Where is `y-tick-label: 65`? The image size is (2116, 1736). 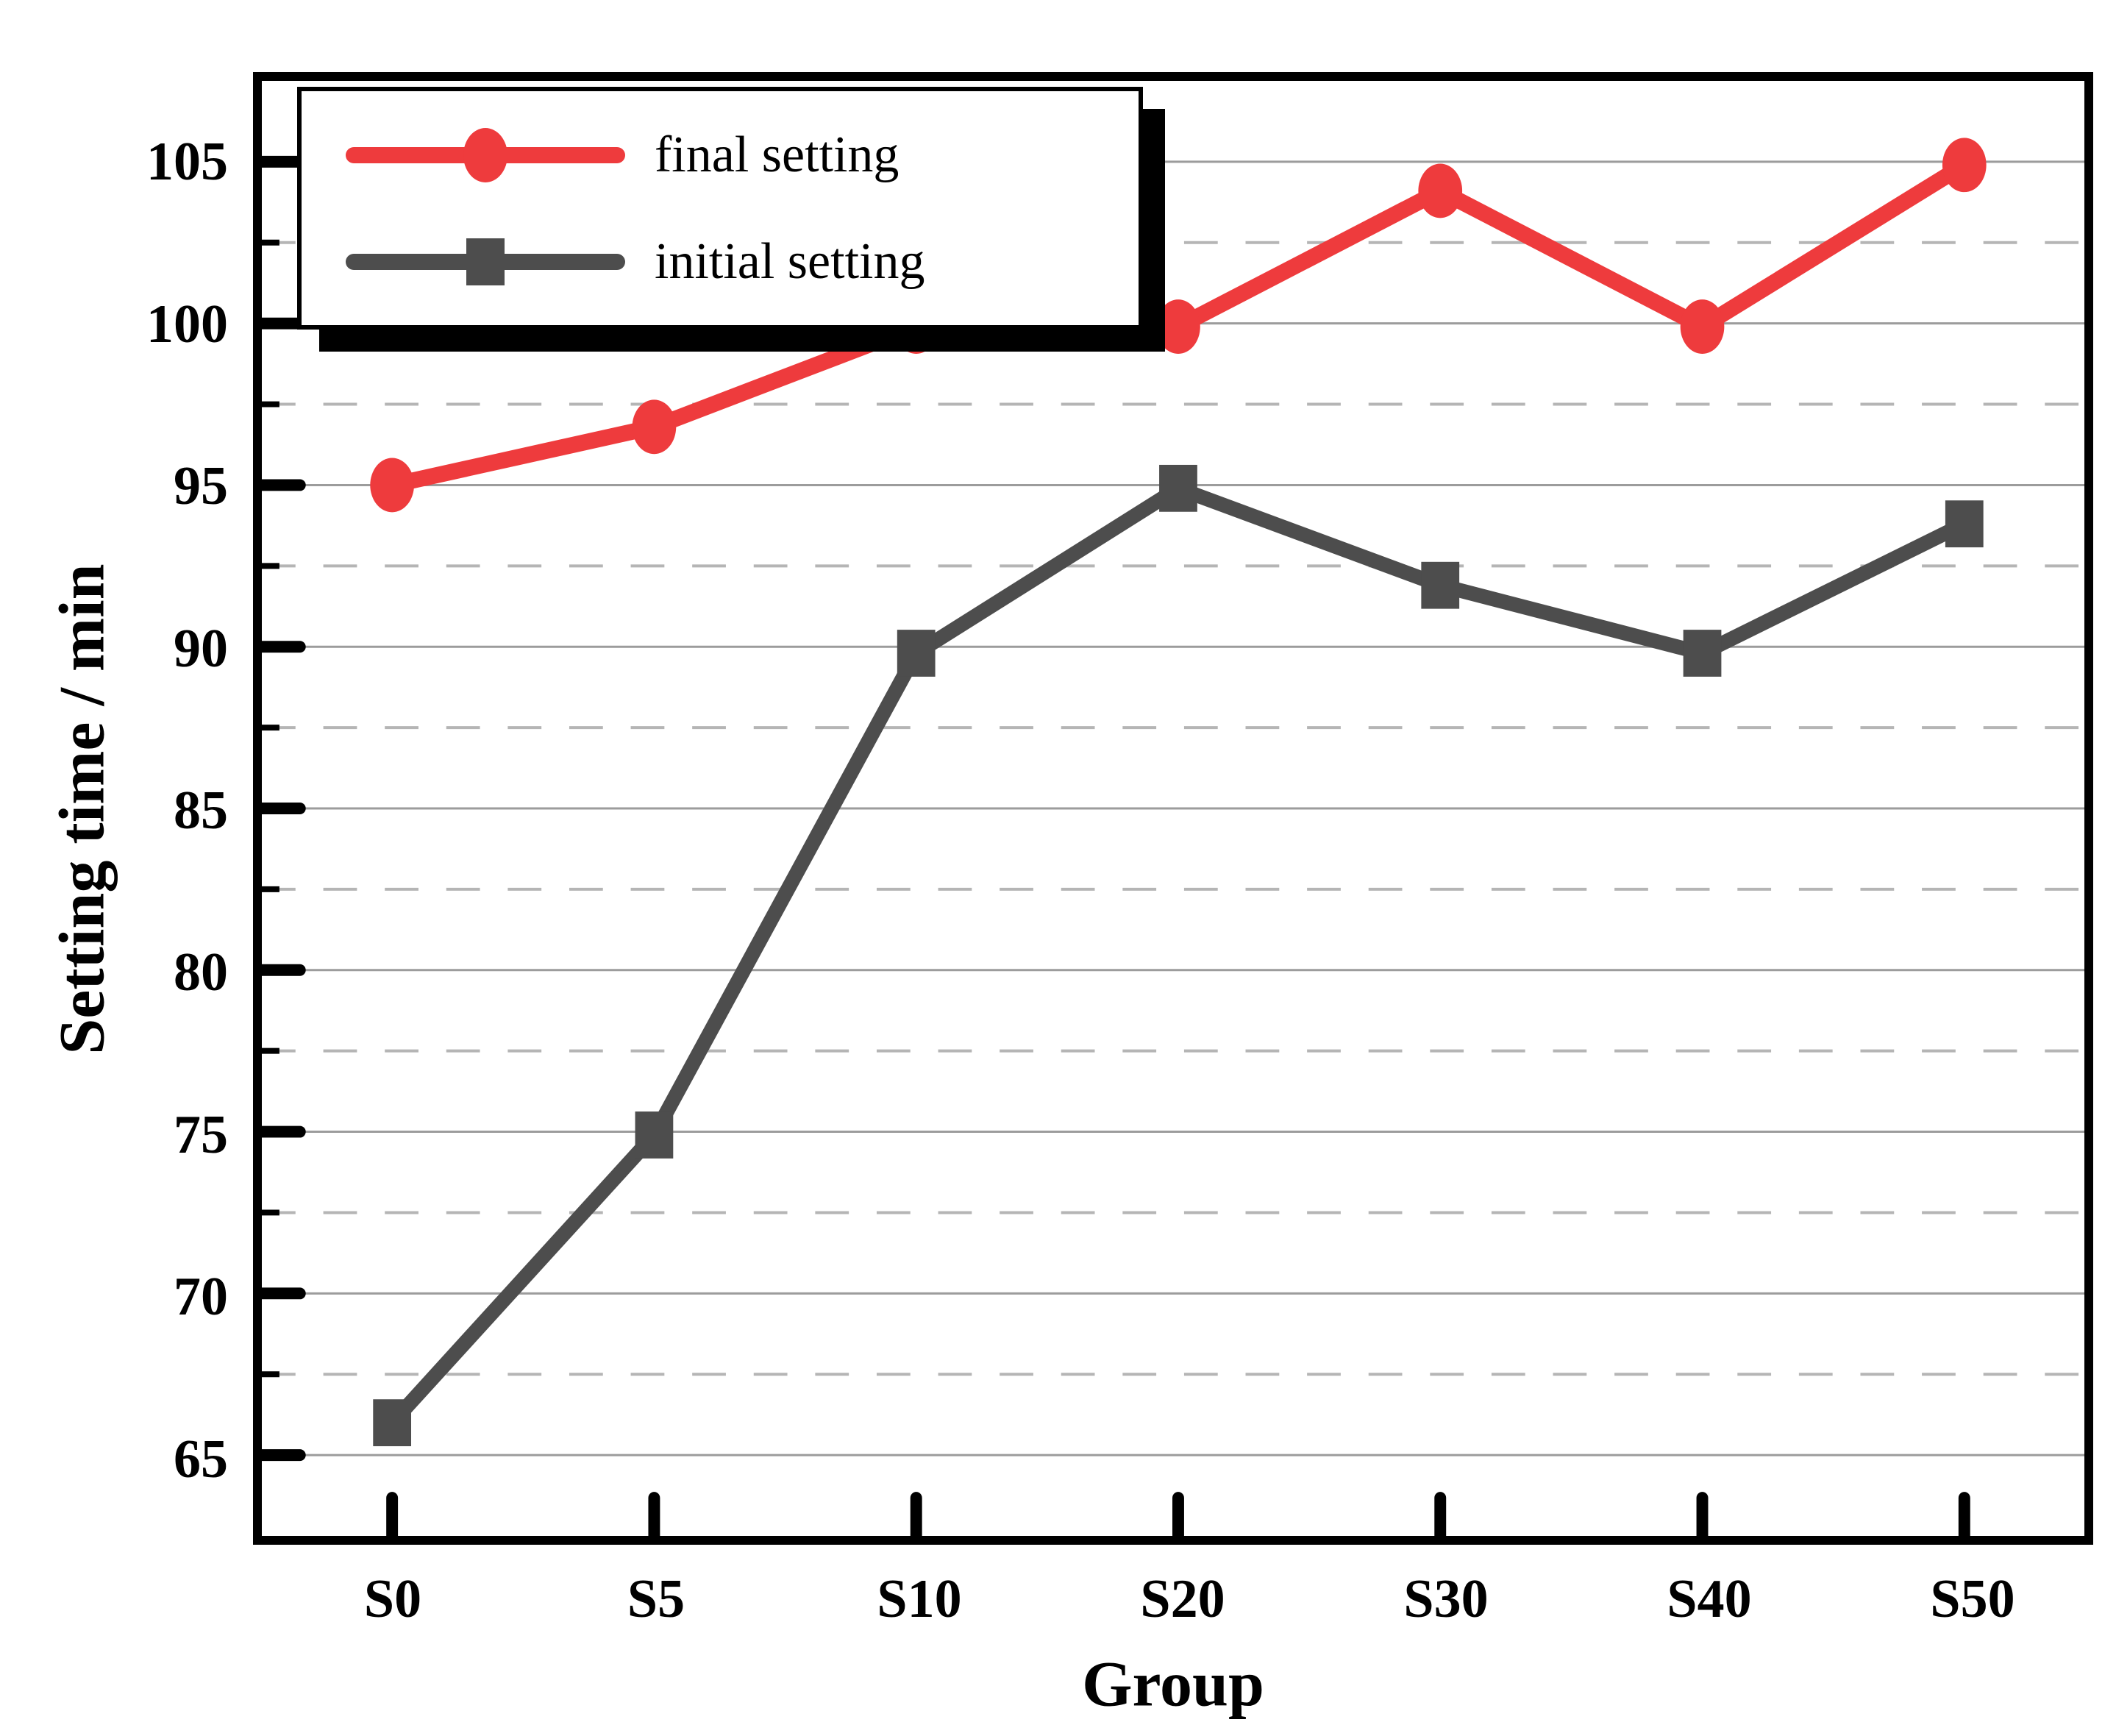
y-tick-label: 65 is located at coordinates (201, 1459).